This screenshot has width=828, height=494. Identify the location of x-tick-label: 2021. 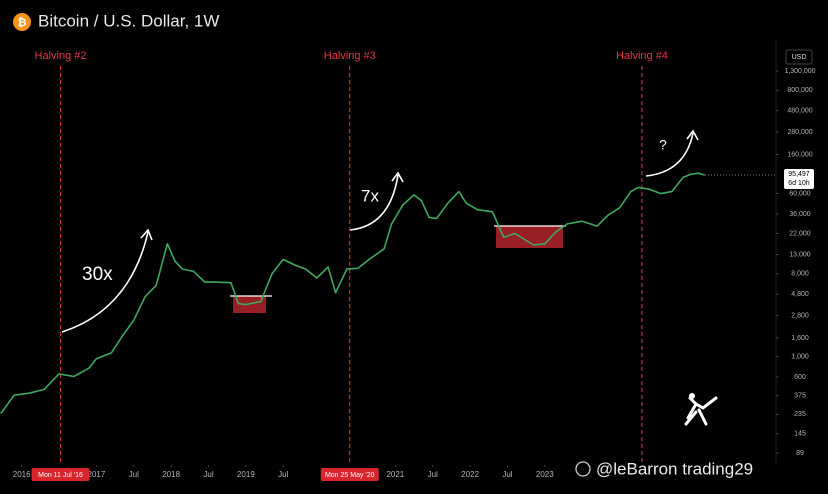
(395, 474).